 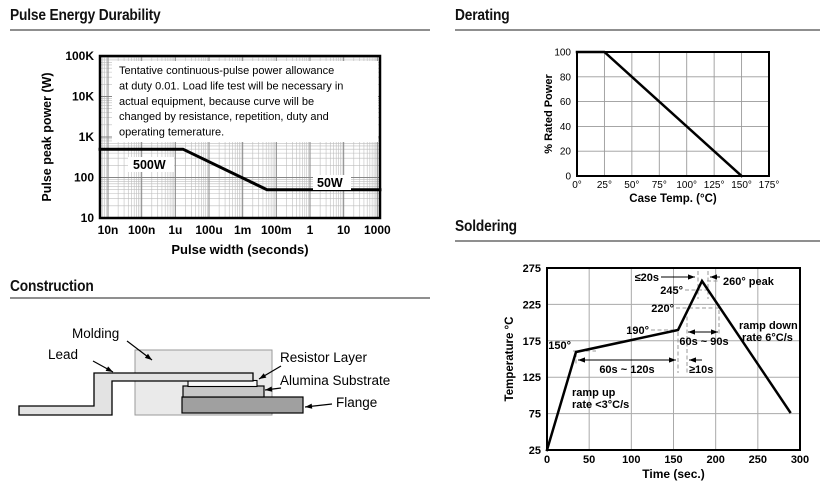 I want to click on soldering-chart-text: rate <3°C/s, so click(x=600, y=405).